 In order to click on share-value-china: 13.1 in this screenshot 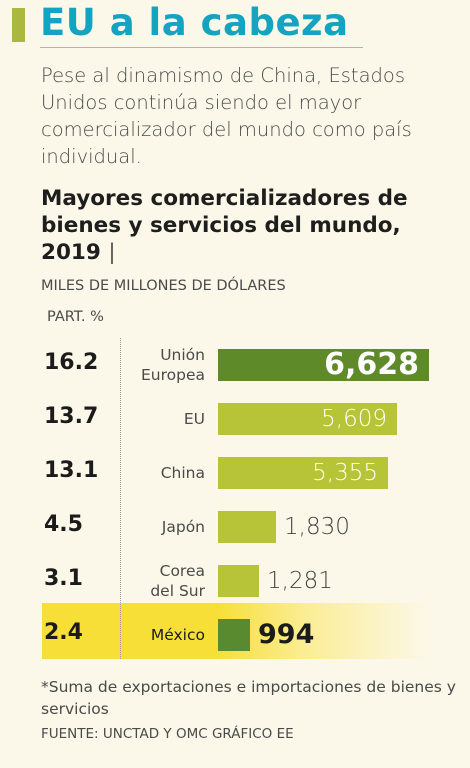, I will do `click(71, 470)`.